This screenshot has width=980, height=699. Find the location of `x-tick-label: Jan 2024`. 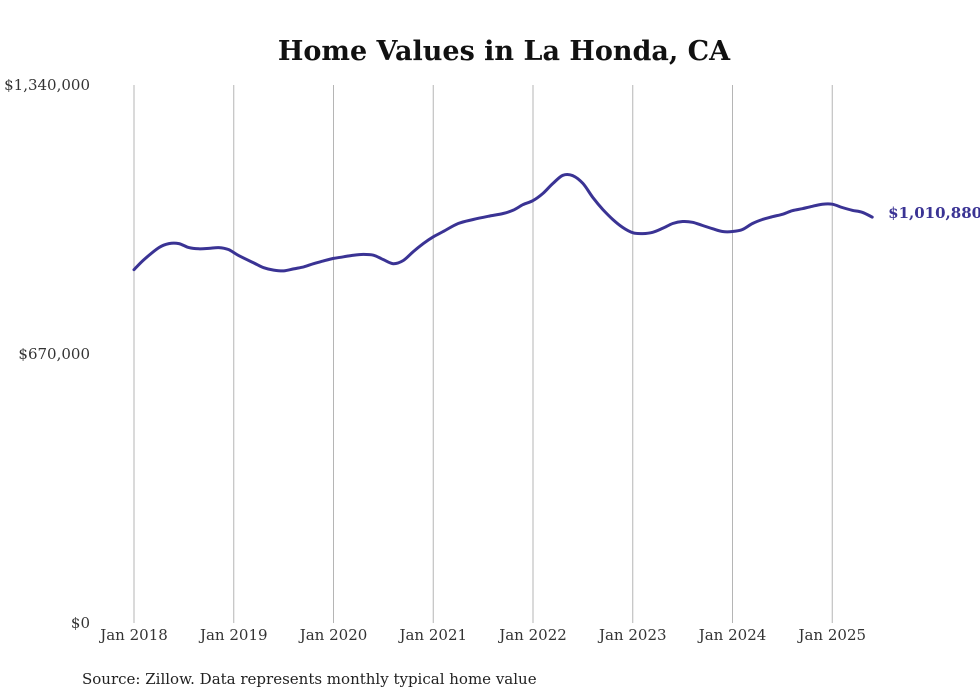

x-tick-label: Jan 2024 is located at coordinates (732, 635).